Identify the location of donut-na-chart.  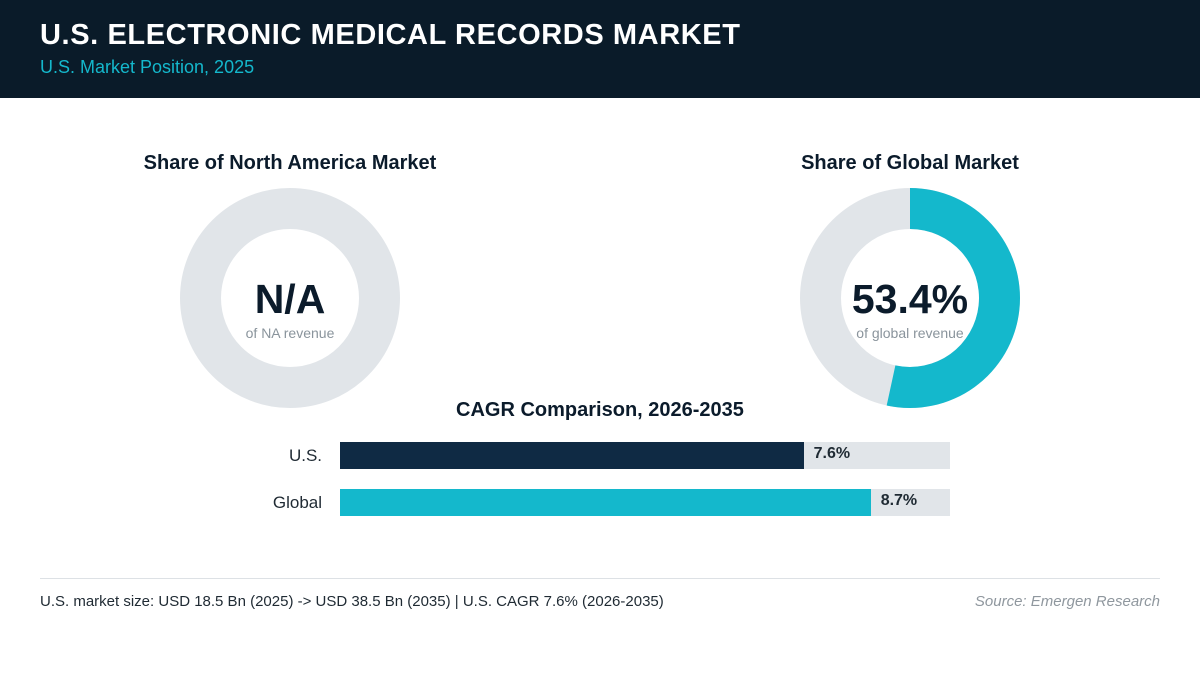
(290, 298).